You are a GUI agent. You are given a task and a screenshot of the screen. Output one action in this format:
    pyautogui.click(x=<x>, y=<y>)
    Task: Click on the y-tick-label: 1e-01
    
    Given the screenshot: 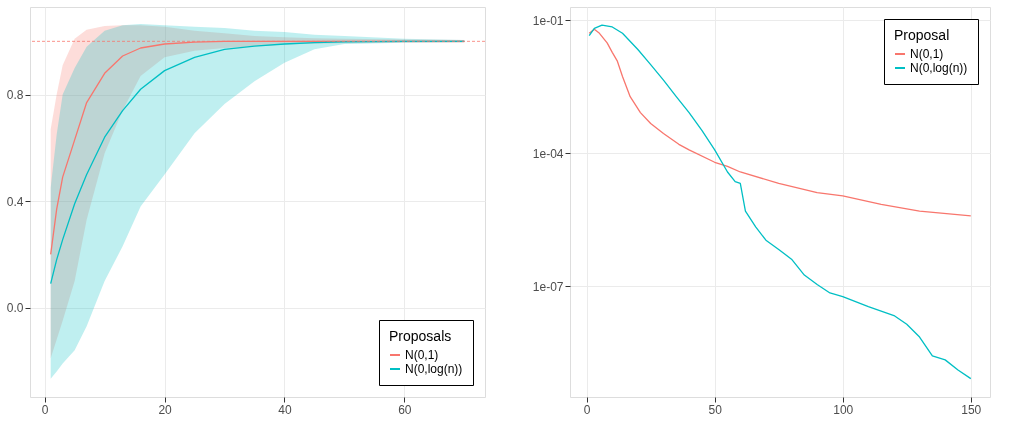 What is the action you would take?
    pyautogui.click(x=548, y=20)
    